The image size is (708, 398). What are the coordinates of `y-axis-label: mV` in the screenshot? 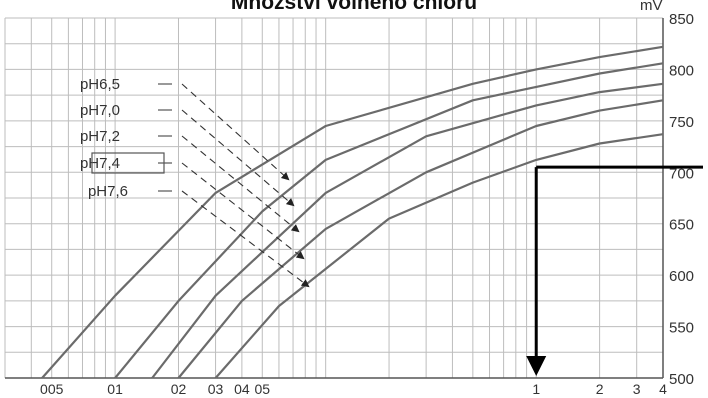 It's located at (651, 7).